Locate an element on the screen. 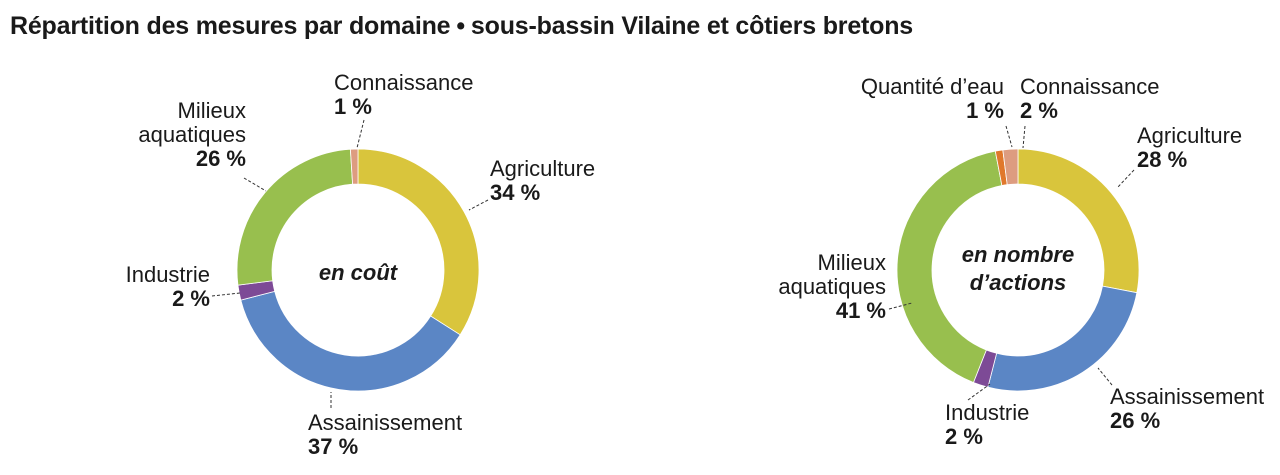  label-pct-assainissement: 37 % is located at coordinates (333, 446).